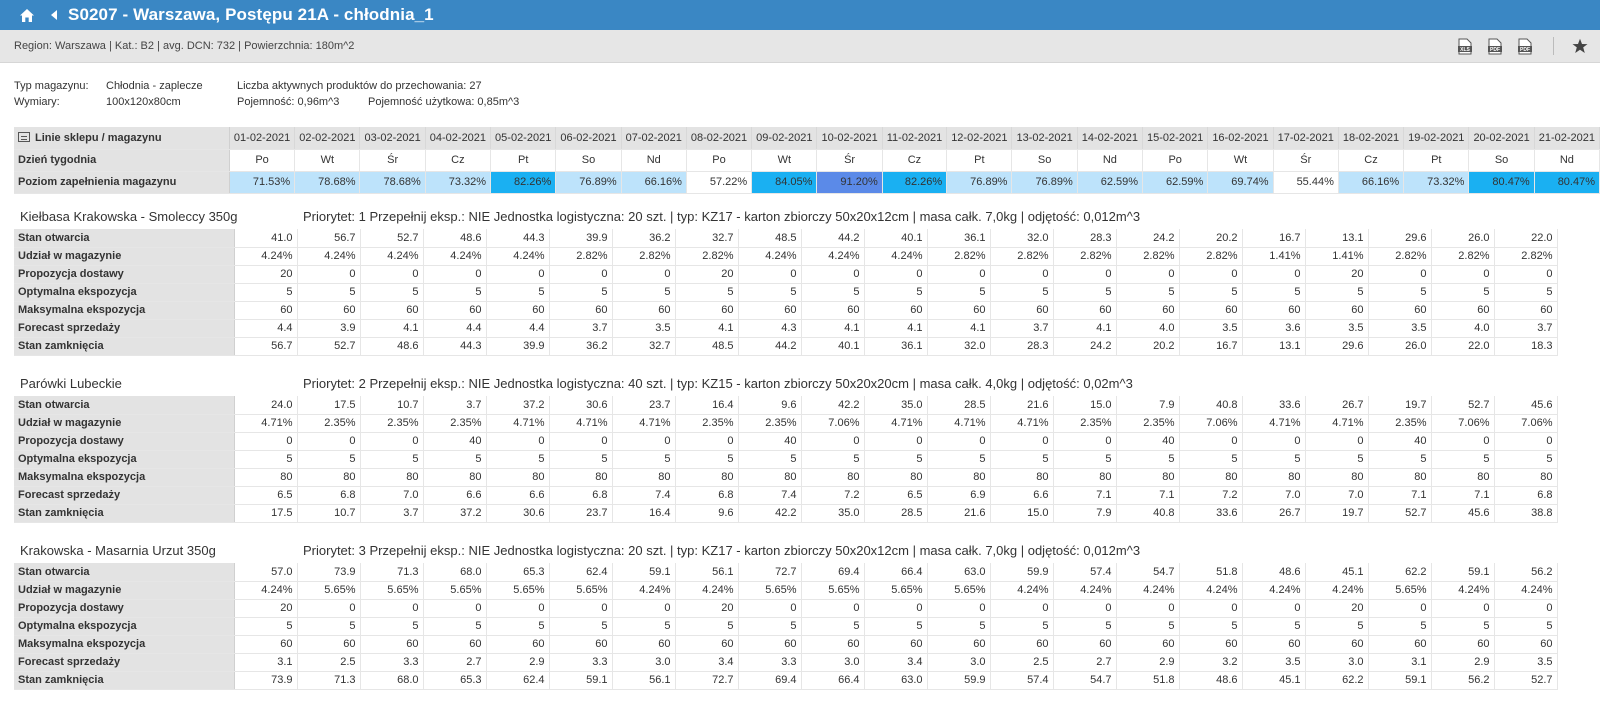  Describe the element at coordinates (124, 441) in the screenshot. I see `row-label: Propozycja dostawy` at that location.